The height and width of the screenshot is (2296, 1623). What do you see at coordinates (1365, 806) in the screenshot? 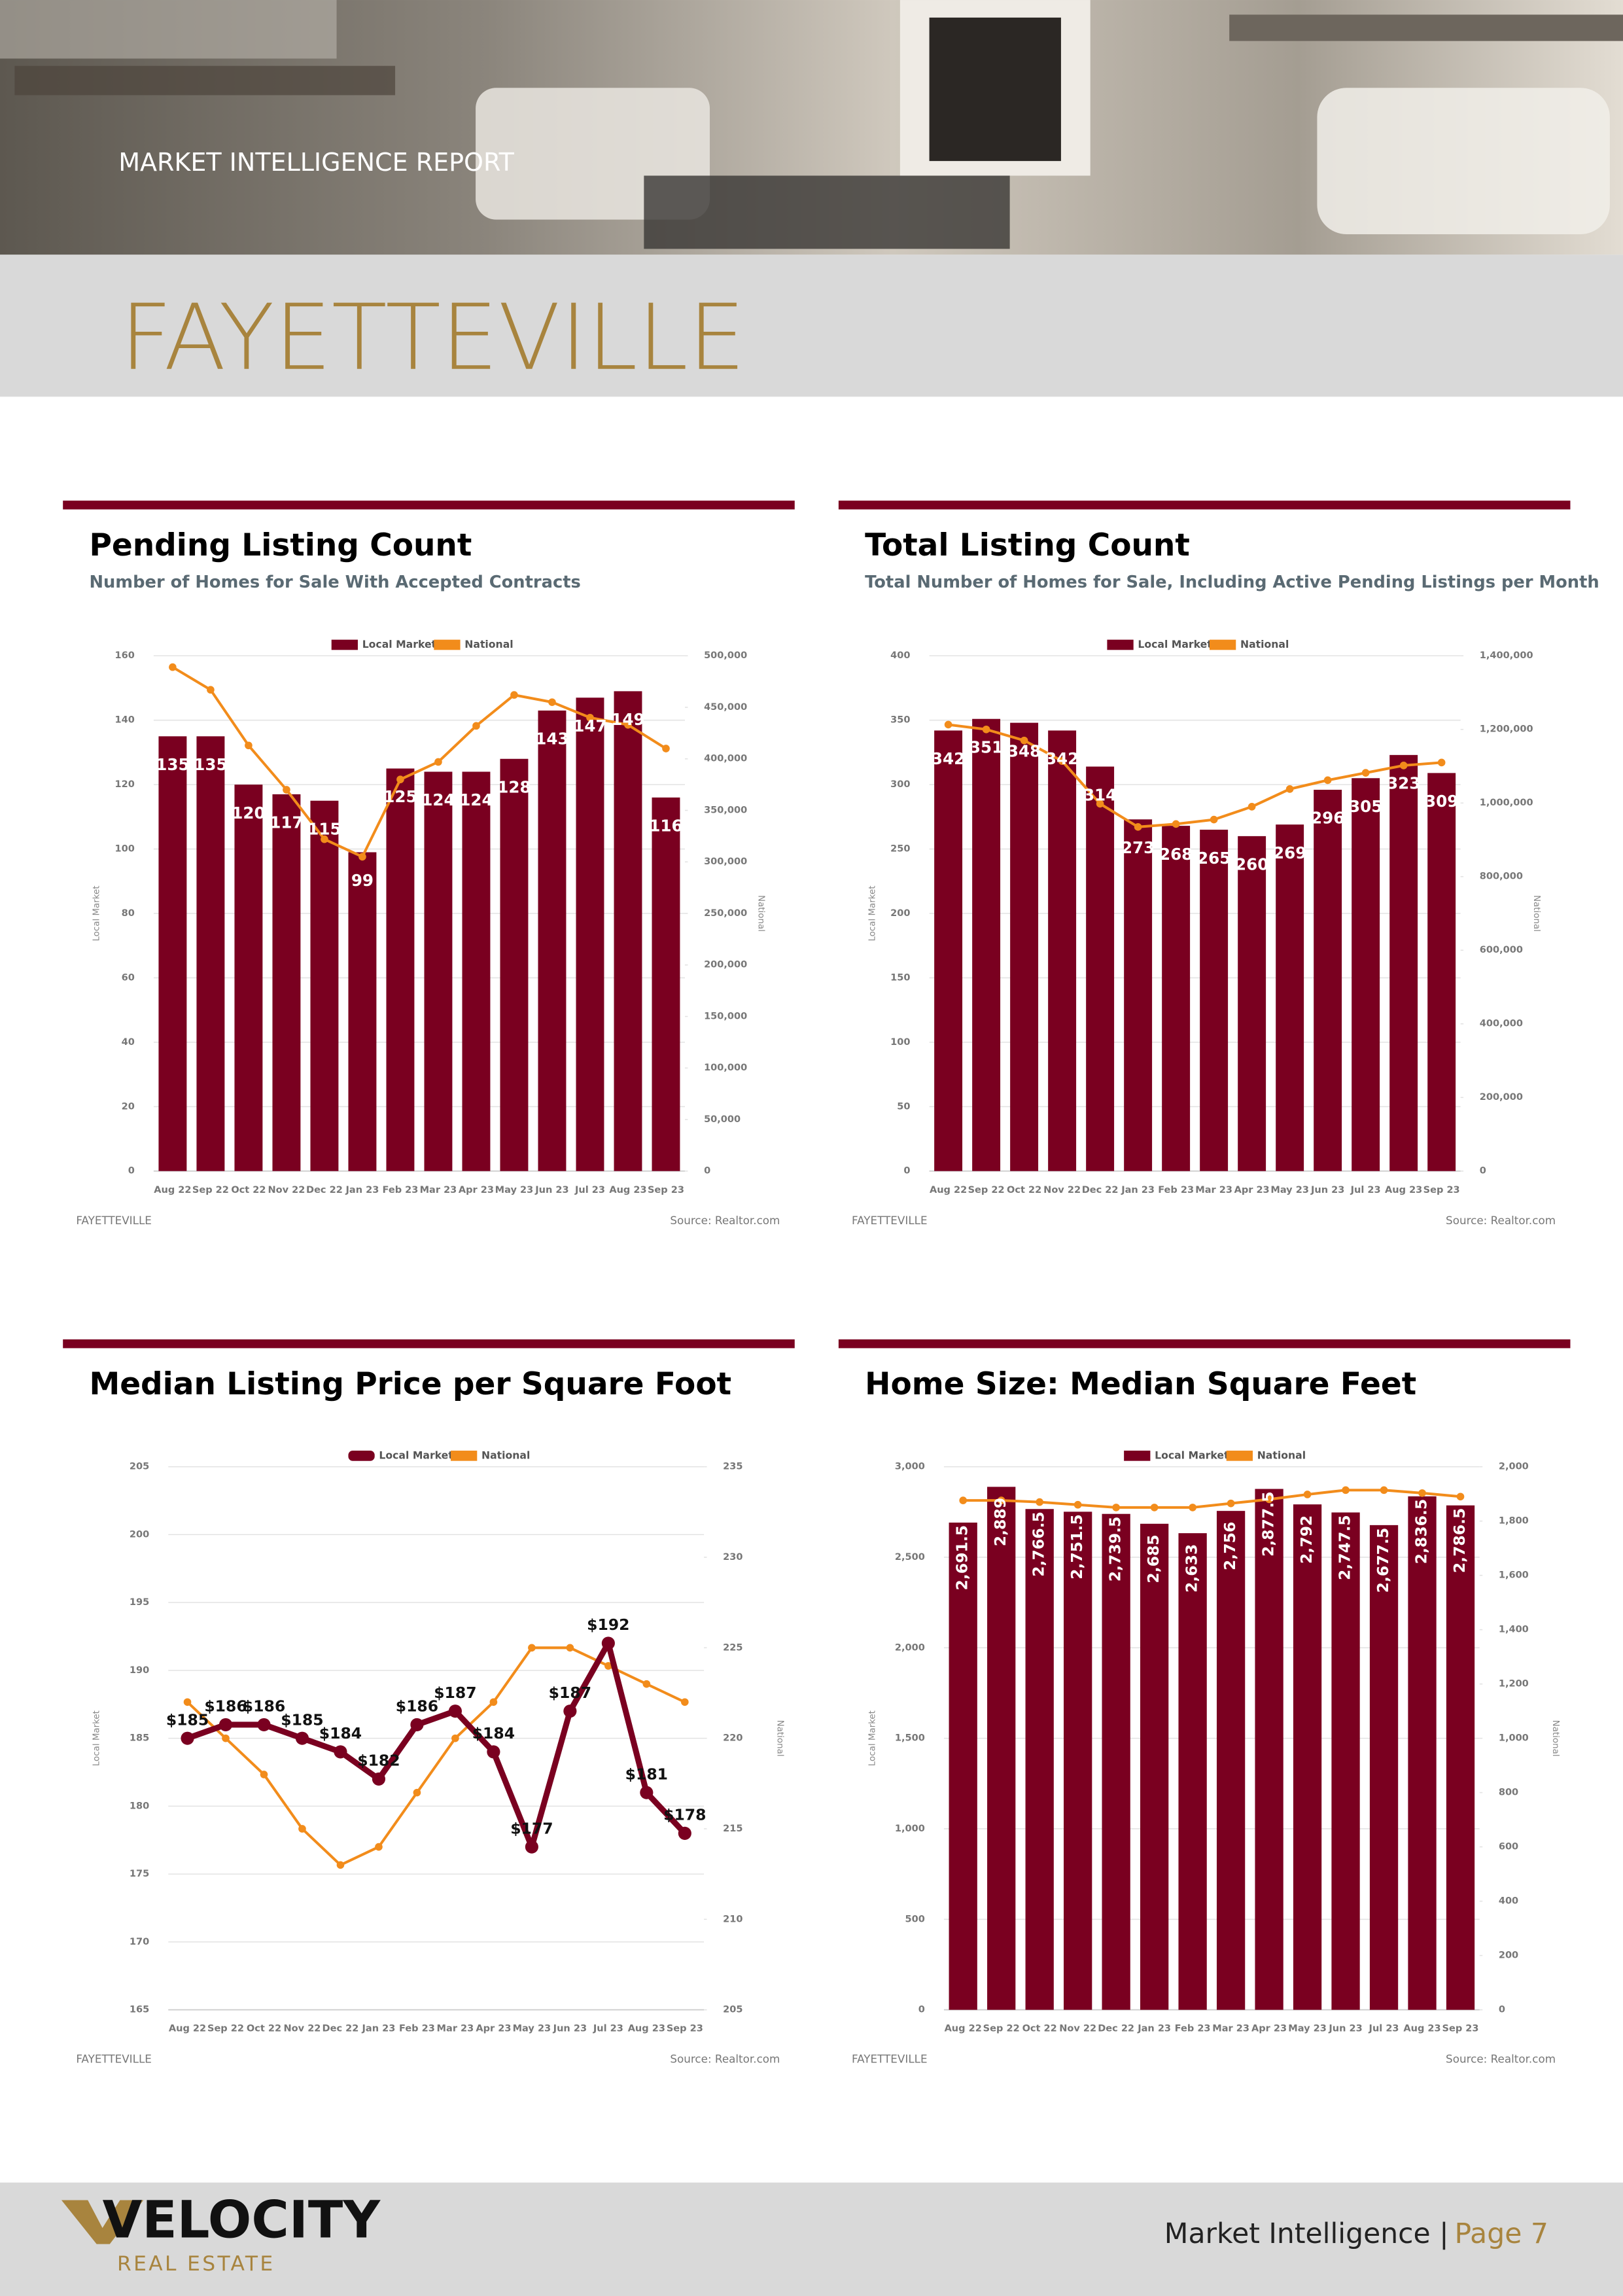
I see `data-label: 305` at bounding box center [1365, 806].